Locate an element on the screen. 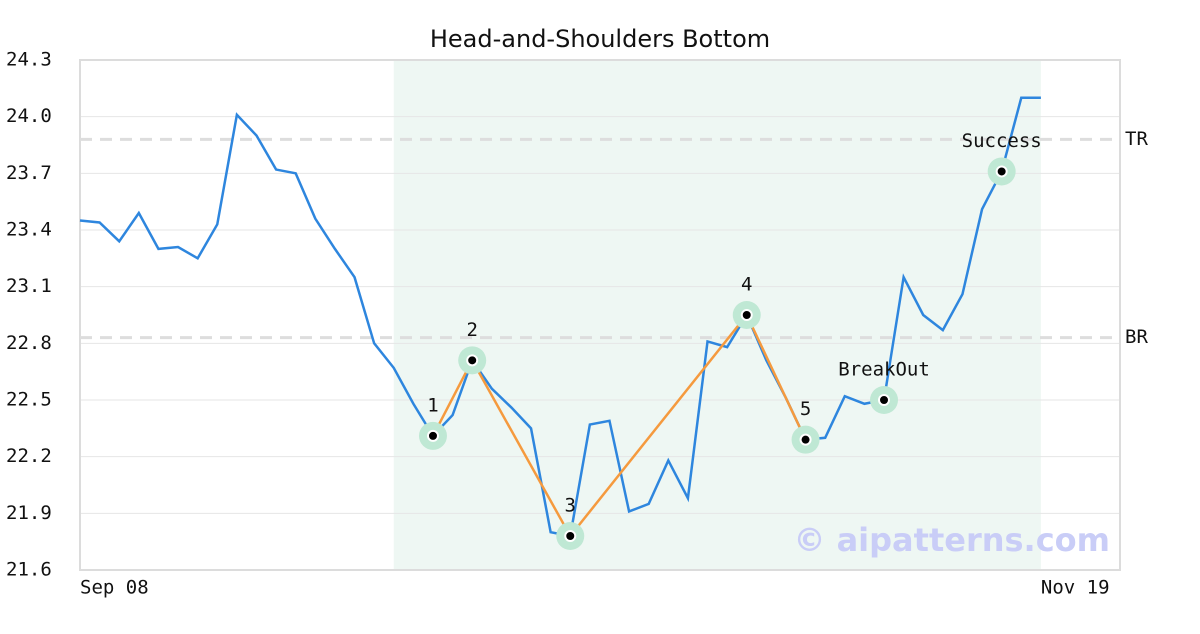 This screenshot has height=634, width=1200. pattern-label: 1 is located at coordinates (432, 405).